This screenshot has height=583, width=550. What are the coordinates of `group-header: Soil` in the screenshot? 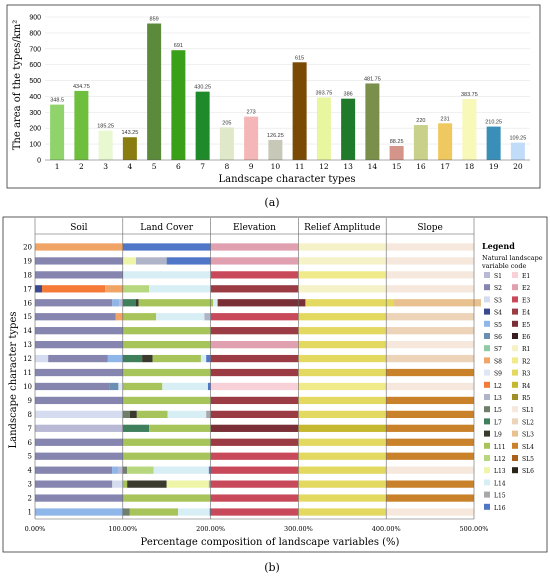 It's located at (78, 228).